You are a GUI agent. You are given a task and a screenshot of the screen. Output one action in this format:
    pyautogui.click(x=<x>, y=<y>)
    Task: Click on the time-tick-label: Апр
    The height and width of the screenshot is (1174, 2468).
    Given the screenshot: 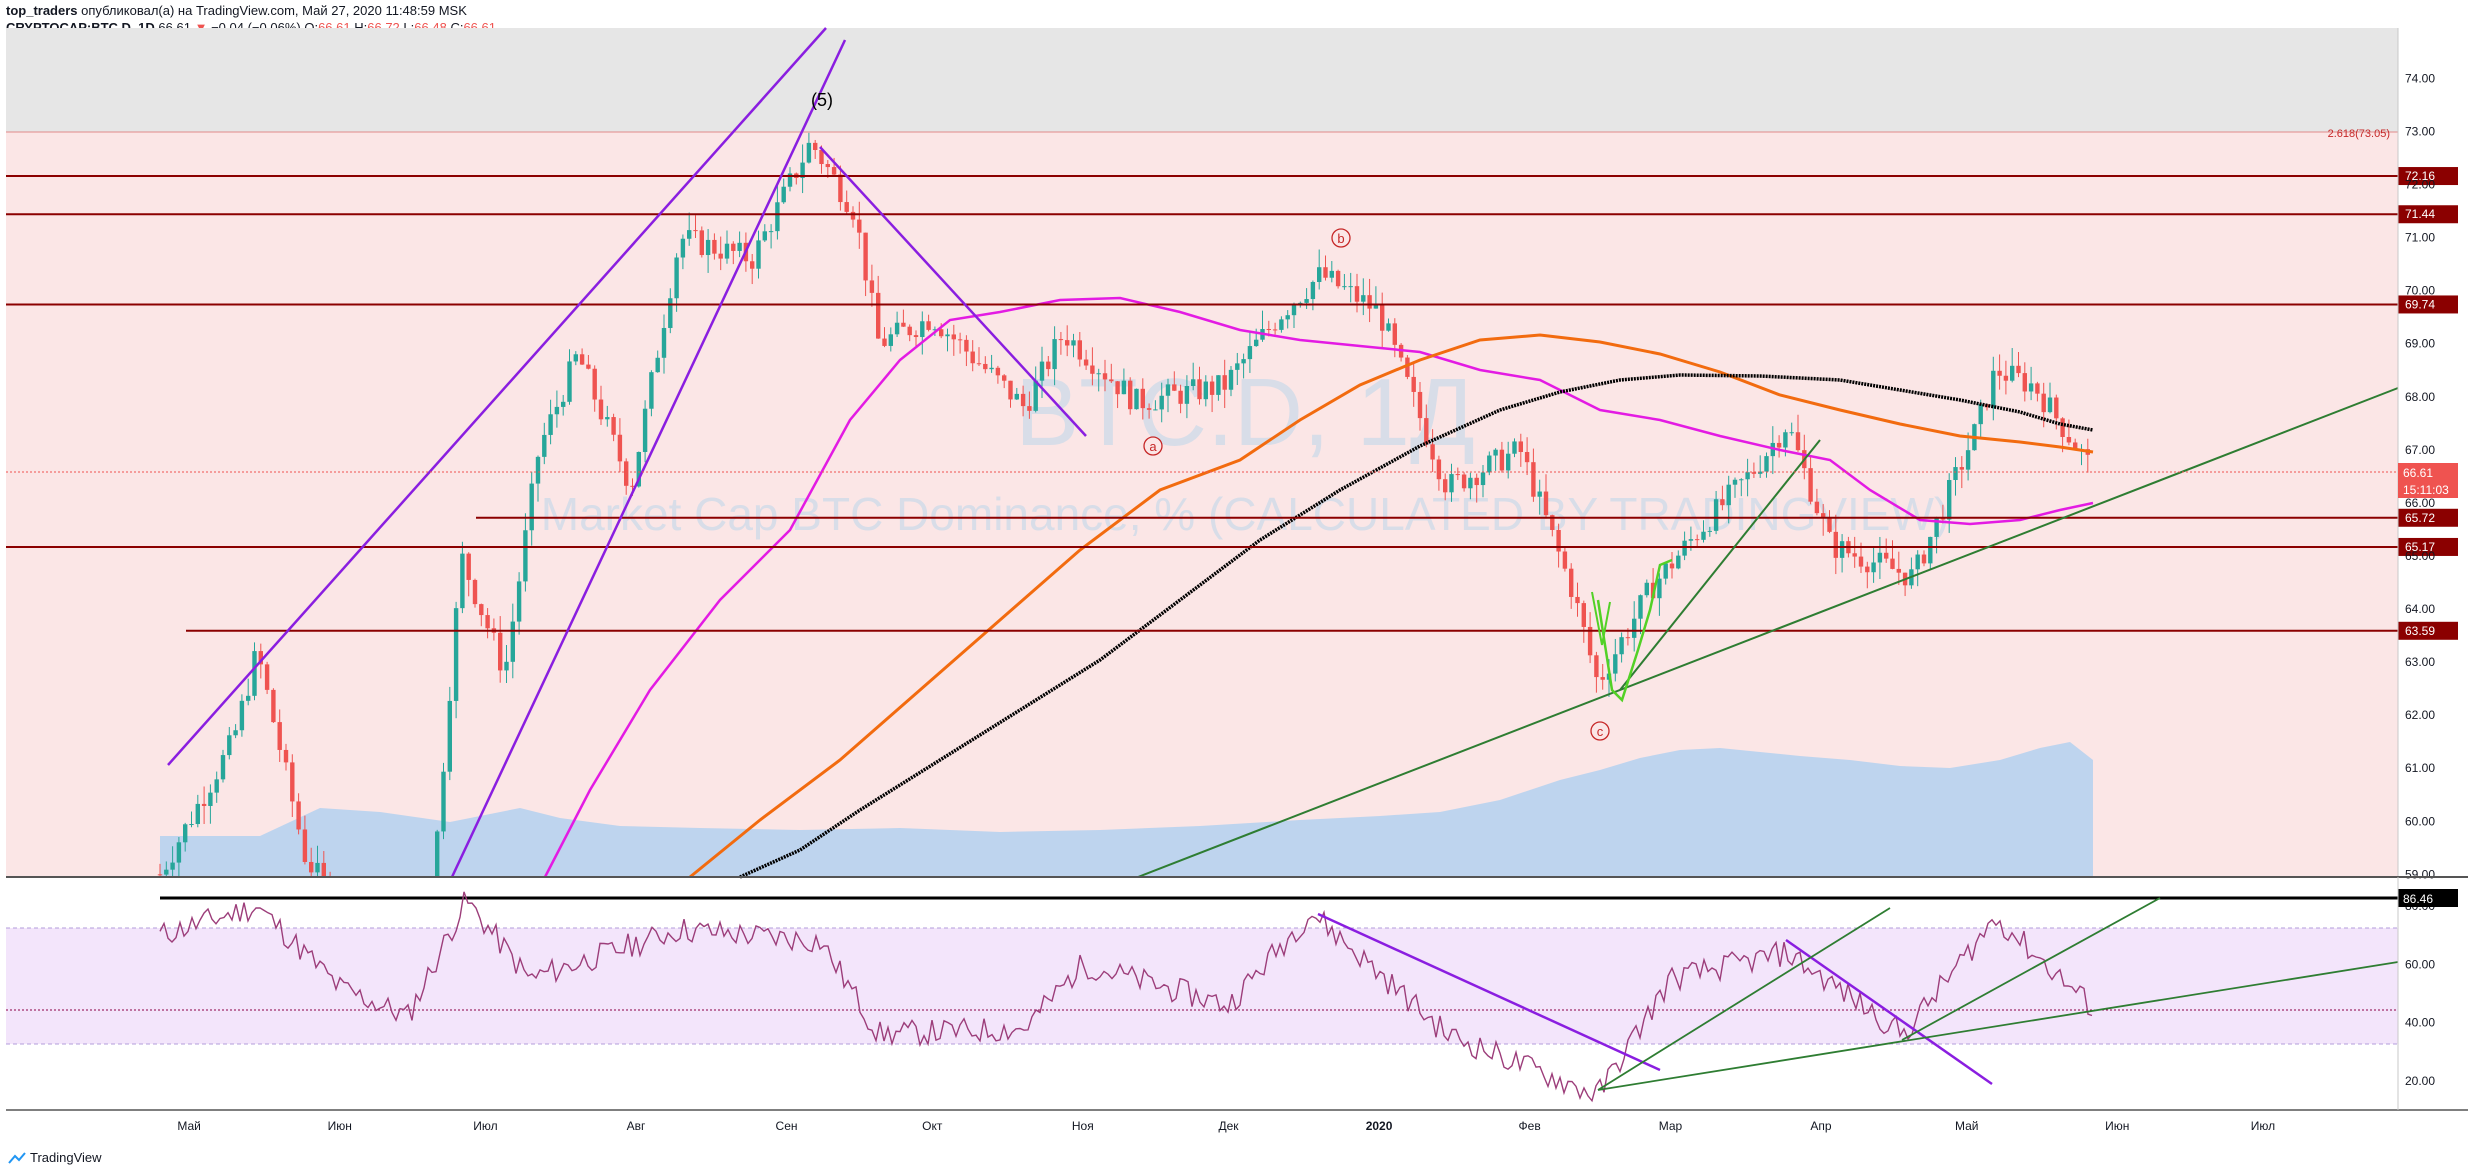 What is the action you would take?
    pyautogui.click(x=1821, y=1126)
    